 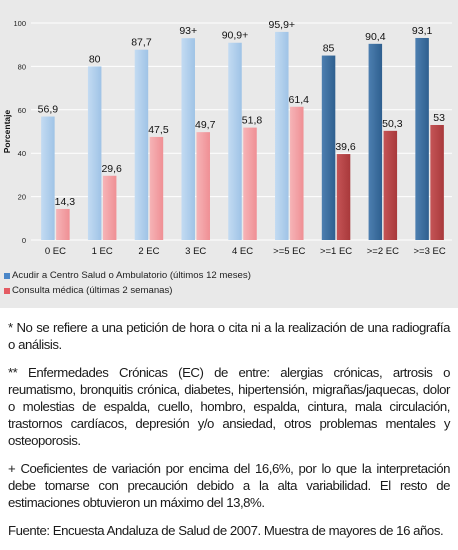 What do you see at coordinates (22, 153) in the screenshot?
I see `y-tick-label: 40` at bounding box center [22, 153].